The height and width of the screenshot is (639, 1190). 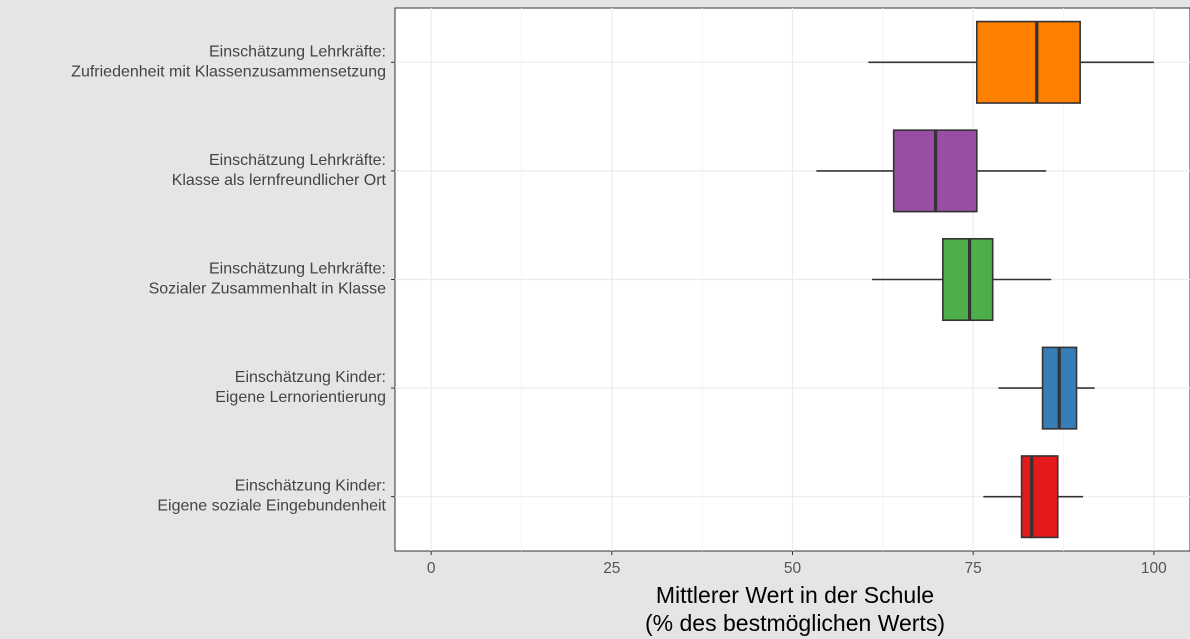 What do you see at coordinates (271, 506) in the screenshot?
I see `category-label: Eigene soziale Eingebundenheit` at bounding box center [271, 506].